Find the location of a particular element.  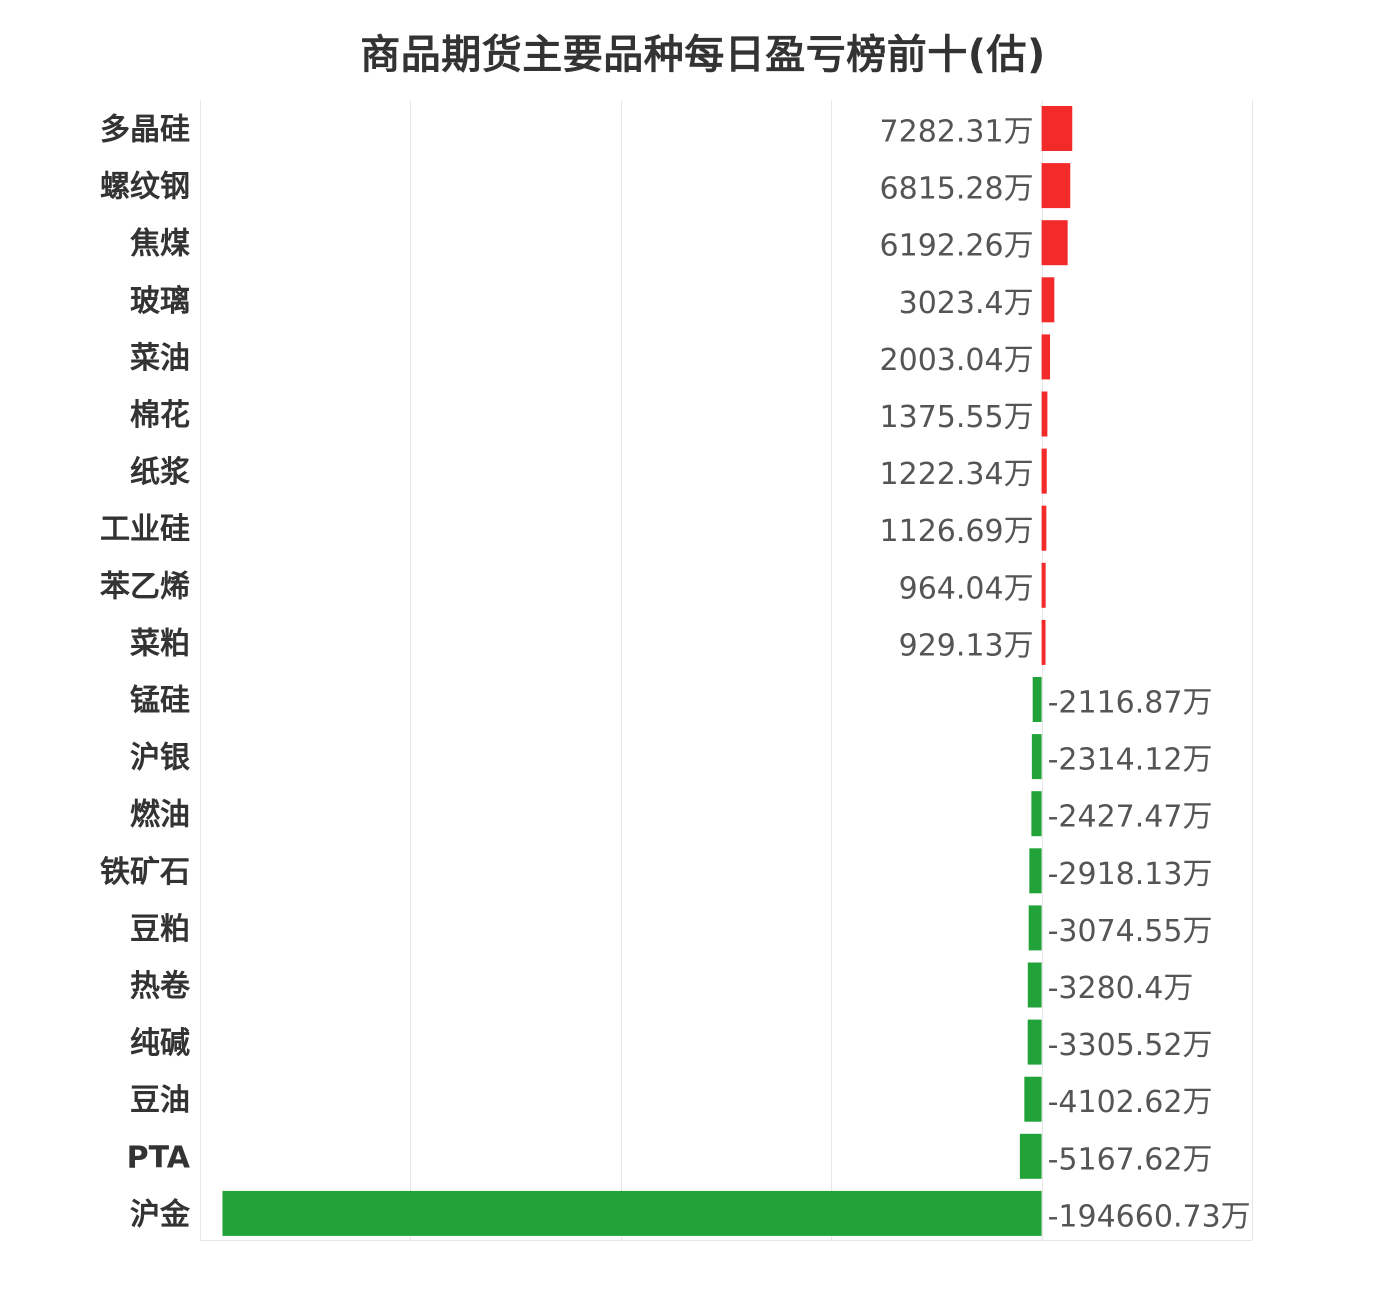

value-label: 929.13万 is located at coordinates (966, 645).